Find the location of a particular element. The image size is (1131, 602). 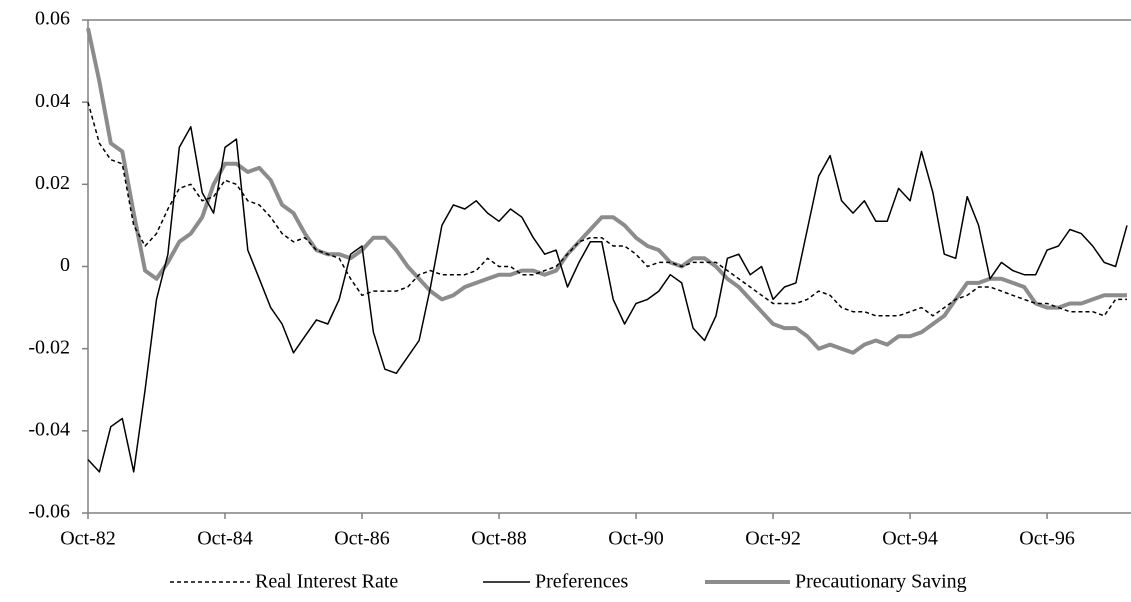

y-tick-label: 0.06 is located at coordinates (52, 19).